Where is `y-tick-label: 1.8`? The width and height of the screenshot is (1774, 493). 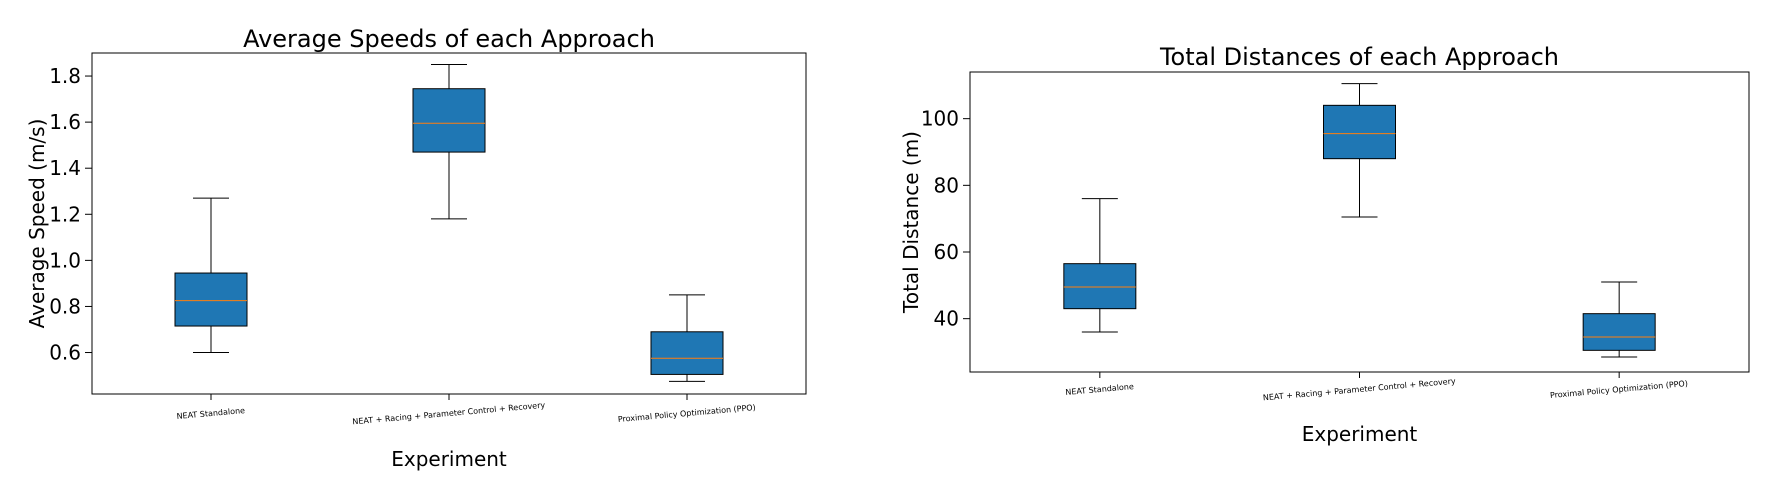 y-tick-label: 1.8 is located at coordinates (65, 76).